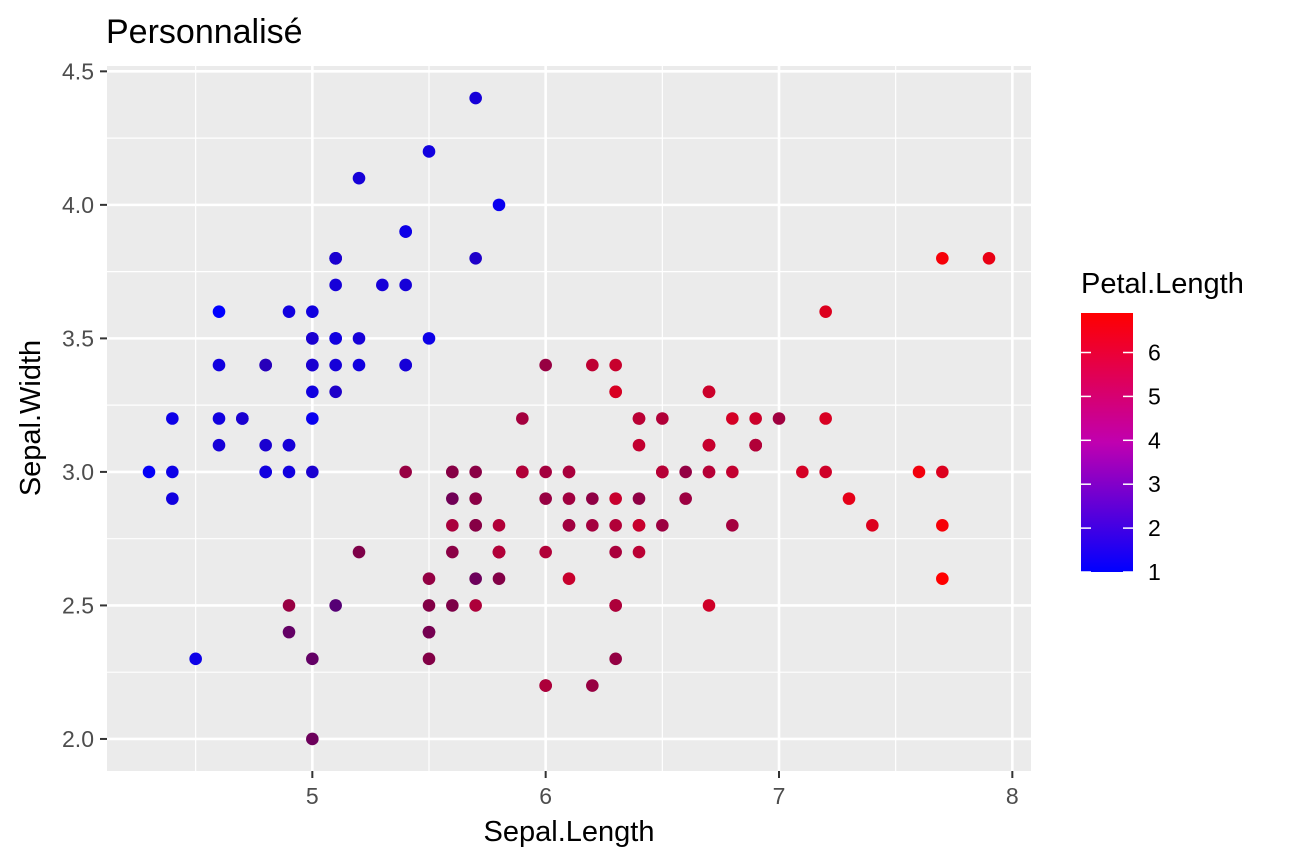  What do you see at coordinates (1154, 440) in the screenshot?
I see `legend-label: 4` at bounding box center [1154, 440].